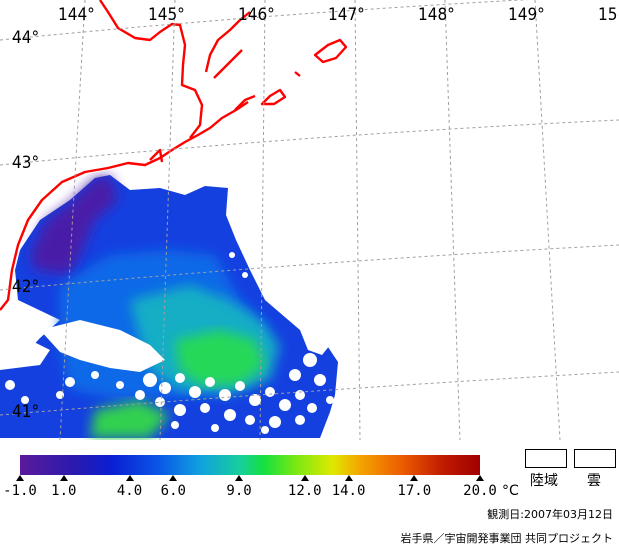 The width and height of the screenshot is (619, 546). I want to click on longitude-label: 149°, so click(526, 15).